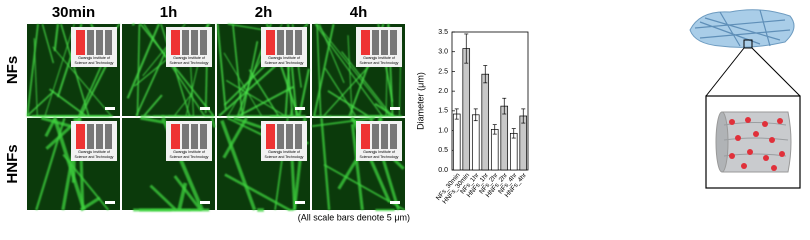 The width and height of the screenshot is (810, 240). What do you see at coordinates (745, 99) in the screenshot?
I see `schematic` at bounding box center [745, 99].